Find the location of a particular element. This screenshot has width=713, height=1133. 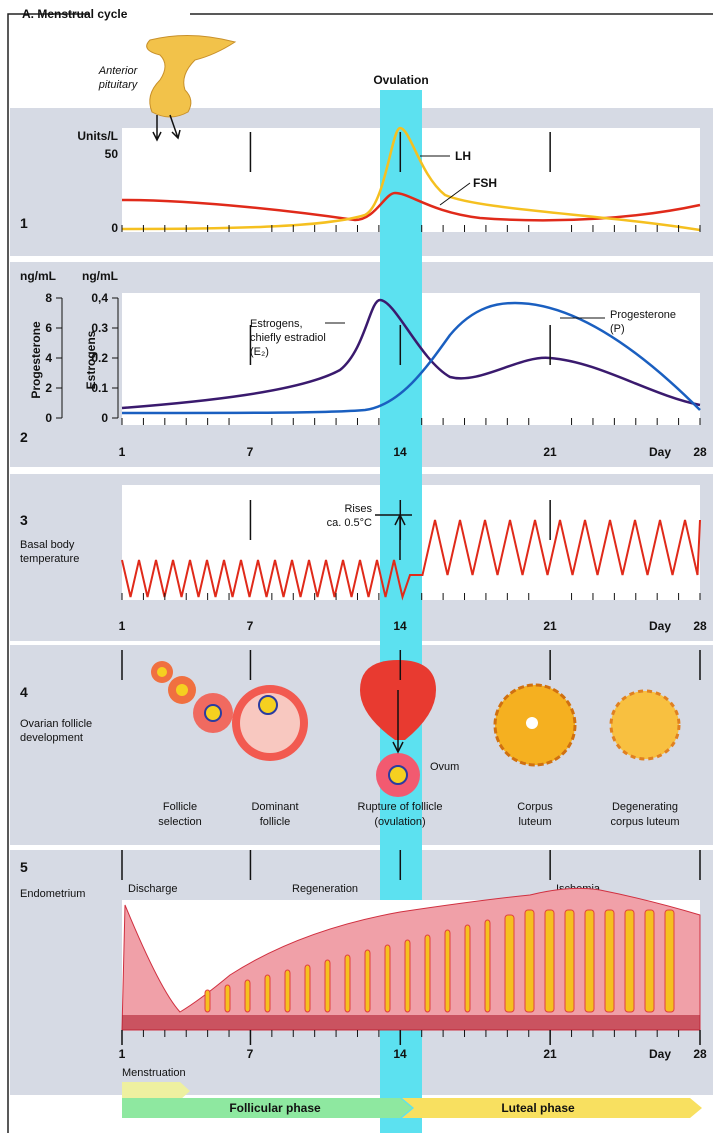

tick-label: 6 is located at coordinates (48, 328).